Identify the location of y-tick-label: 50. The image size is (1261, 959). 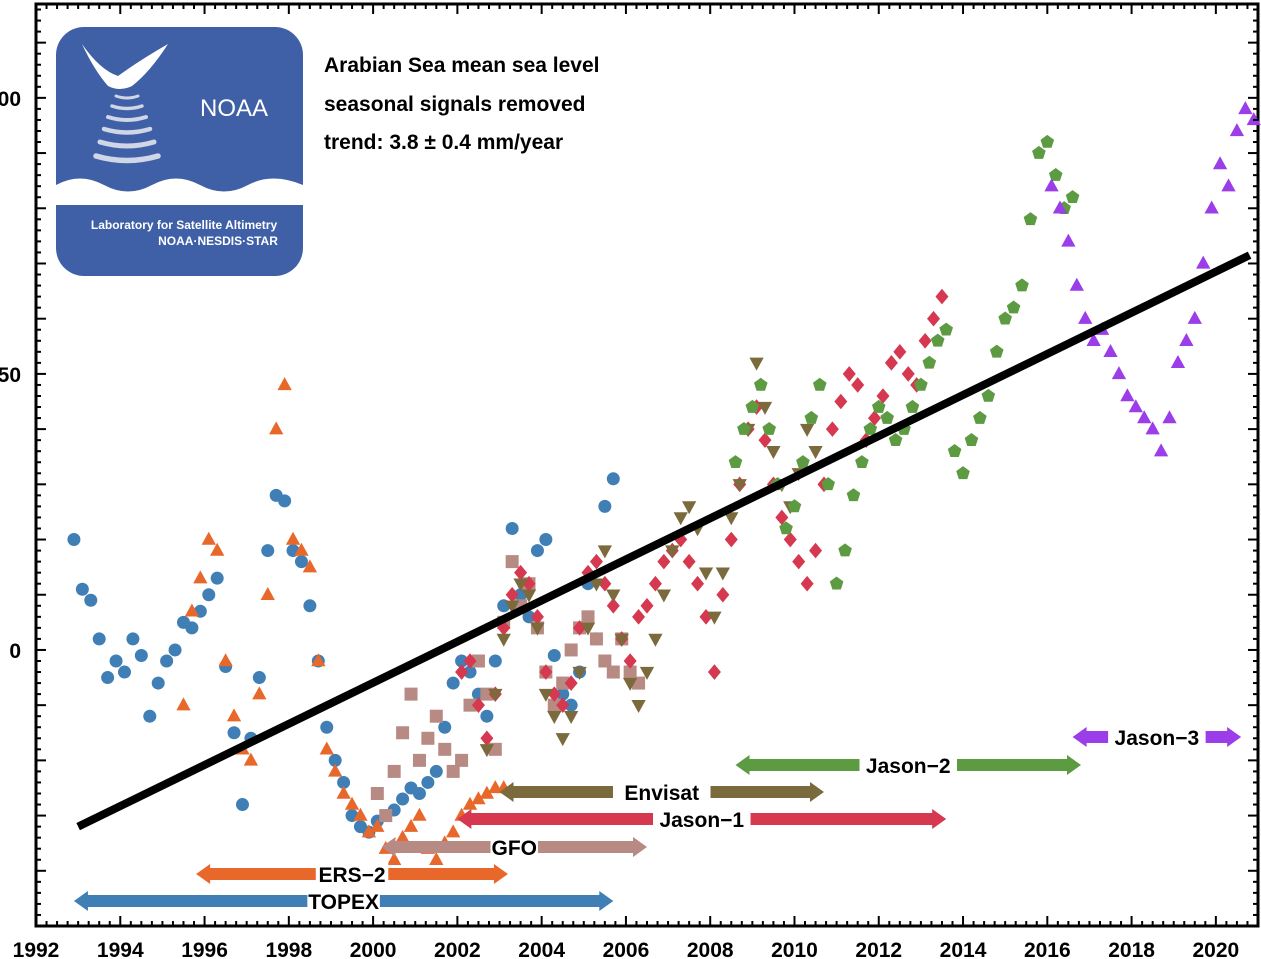
(10, 375).